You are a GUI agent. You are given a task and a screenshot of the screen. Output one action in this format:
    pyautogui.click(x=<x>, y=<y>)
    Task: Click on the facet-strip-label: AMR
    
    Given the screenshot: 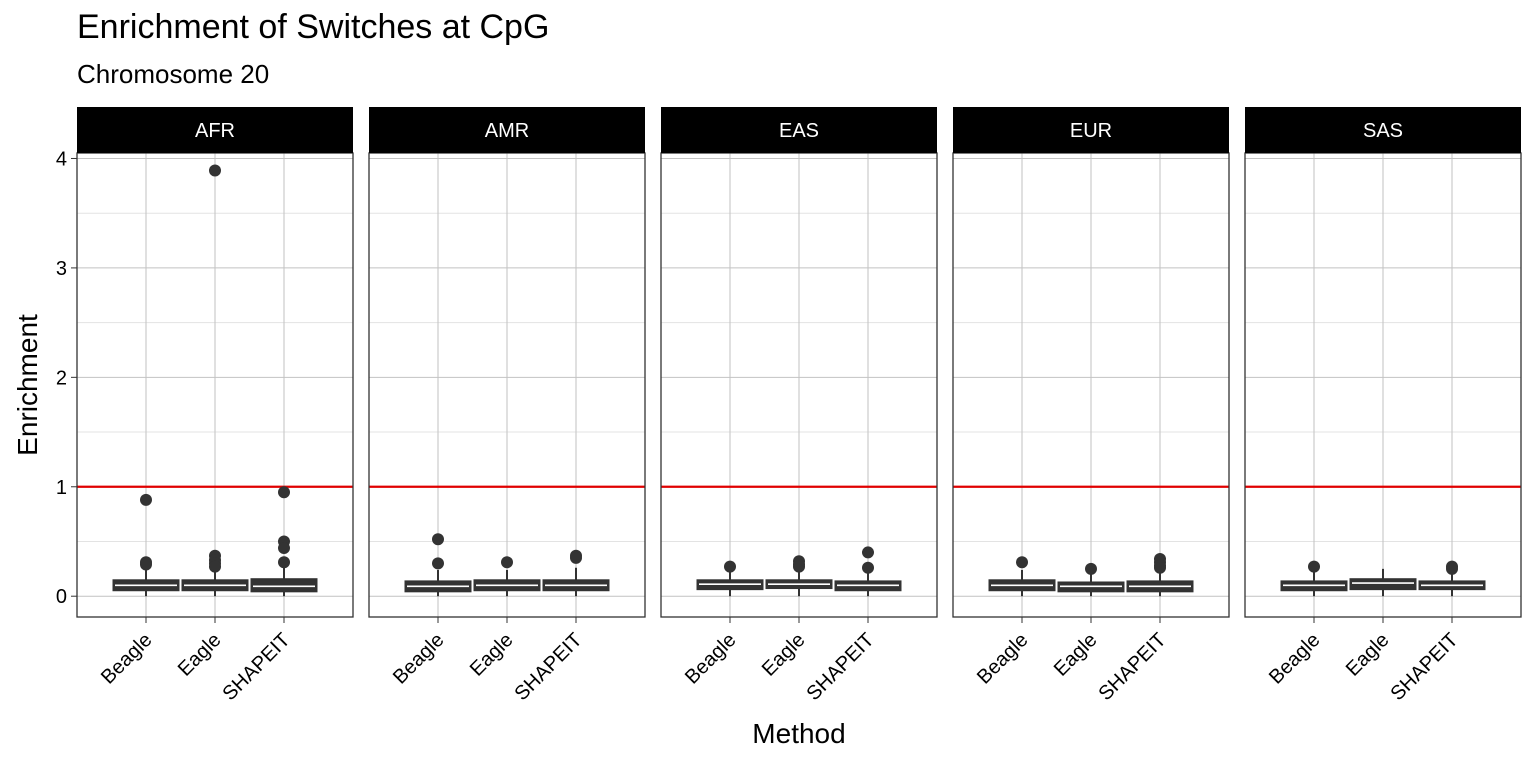 What is the action you would take?
    pyautogui.click(x=507, y=131)
    